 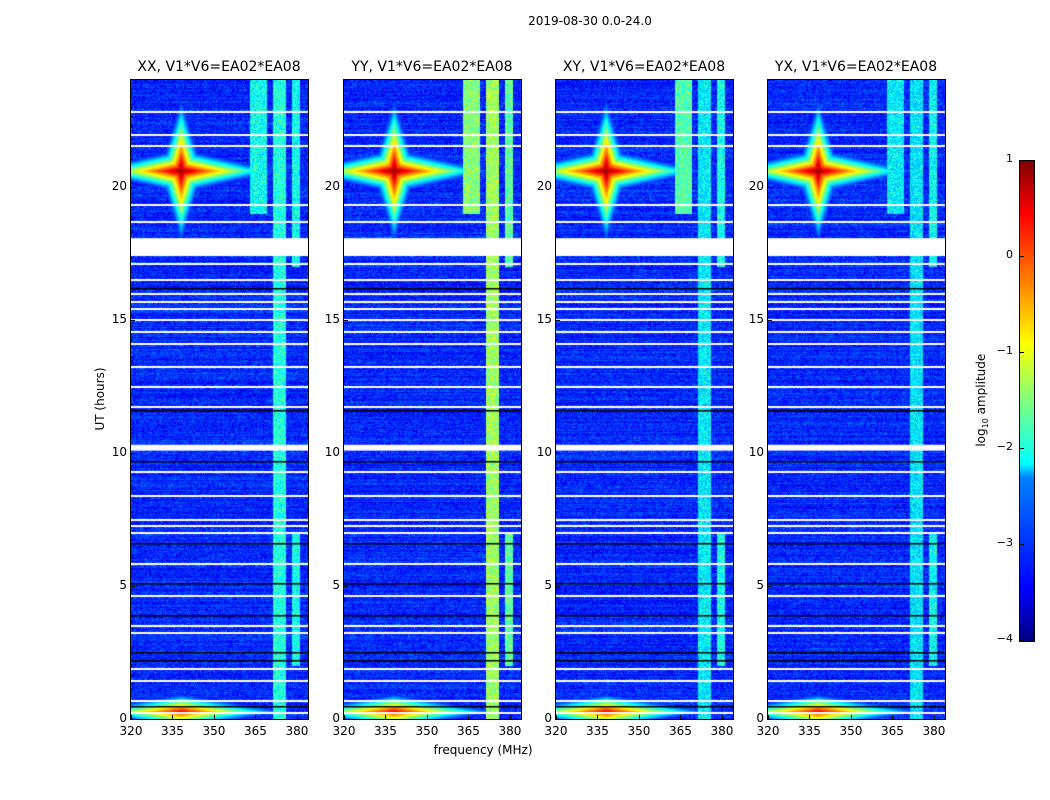 What do you see at coordinates (1004, 350) in the screenshot?
I see `colorbar-tick-label: −1` at bounding box center [1004, 350].